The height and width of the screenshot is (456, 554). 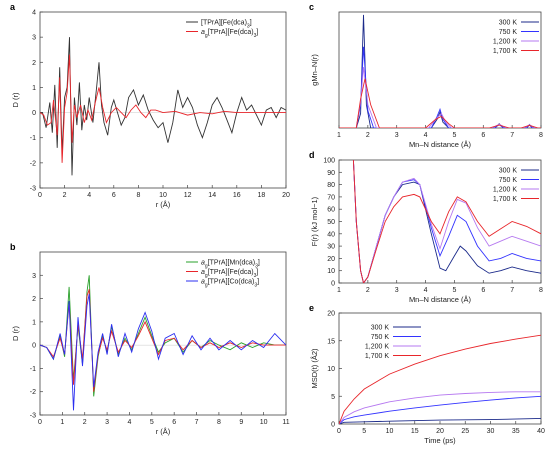 What do you see at coordinates (331, 247) in the screenshot?
I see `y-tick-label: 30` at bounding box center [331, 247].